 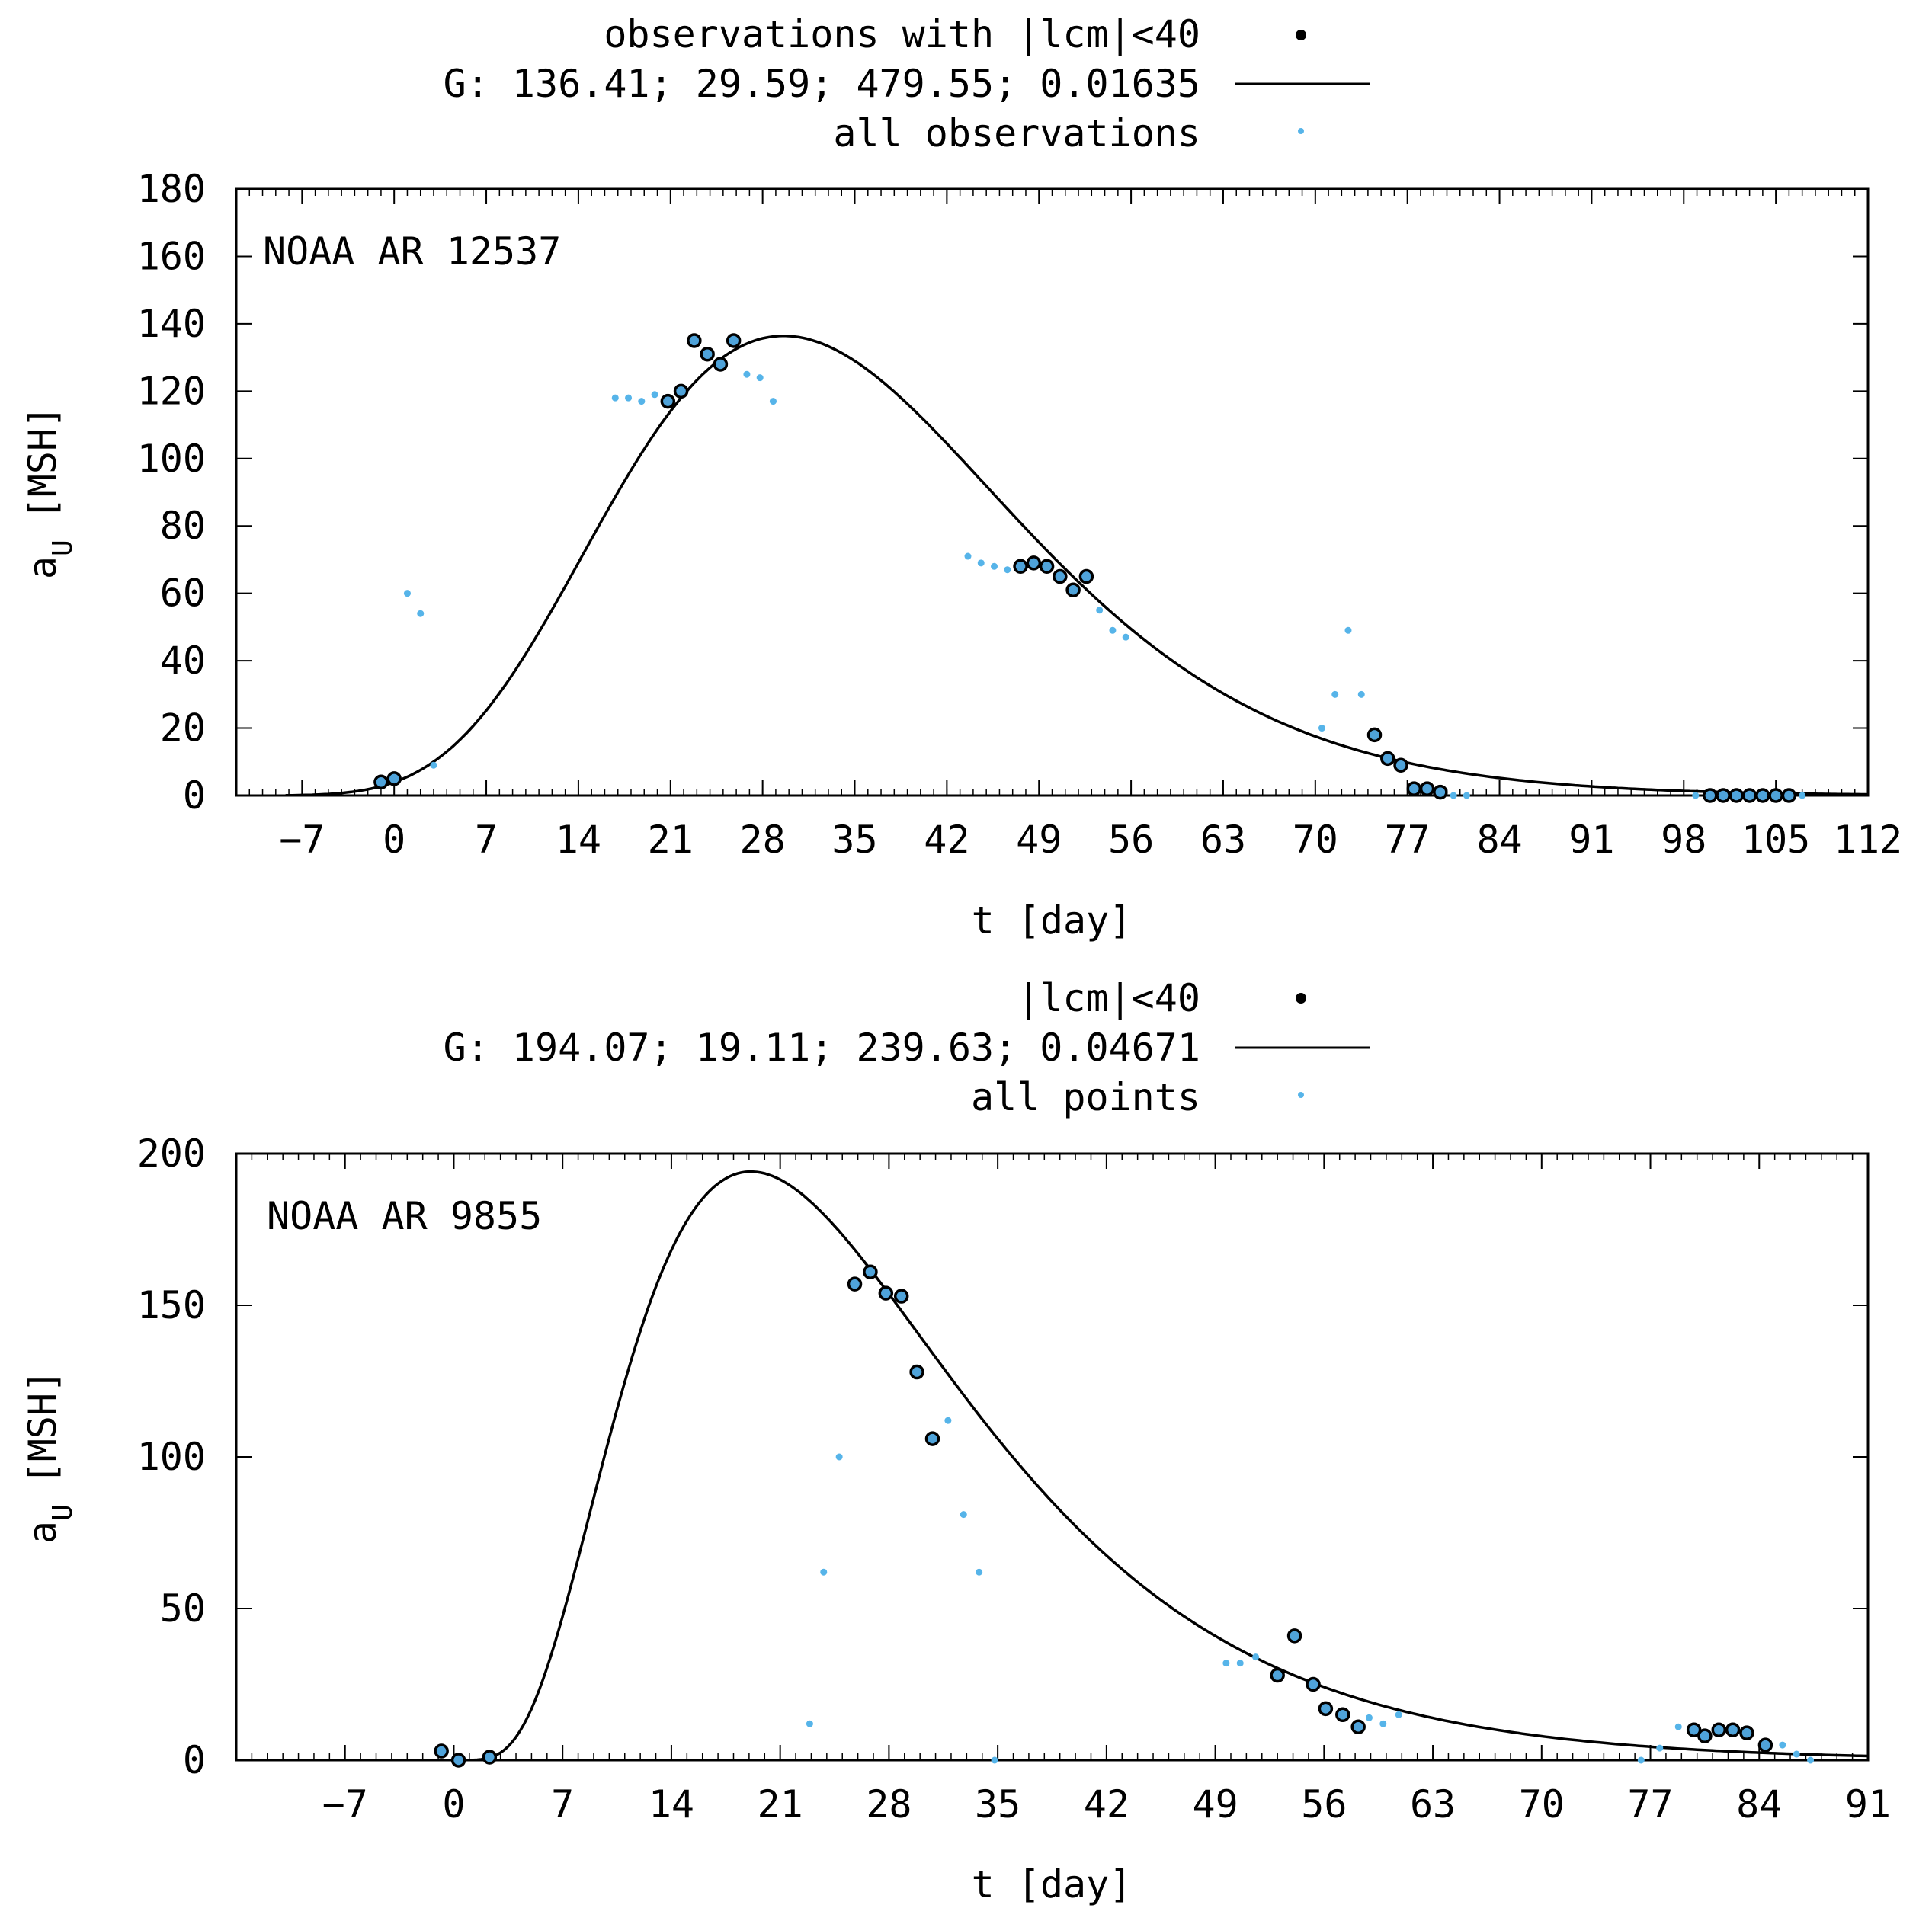 I want to click on y-tick-labels: 0 50 100 150 200, so click(x=171, y=1457).